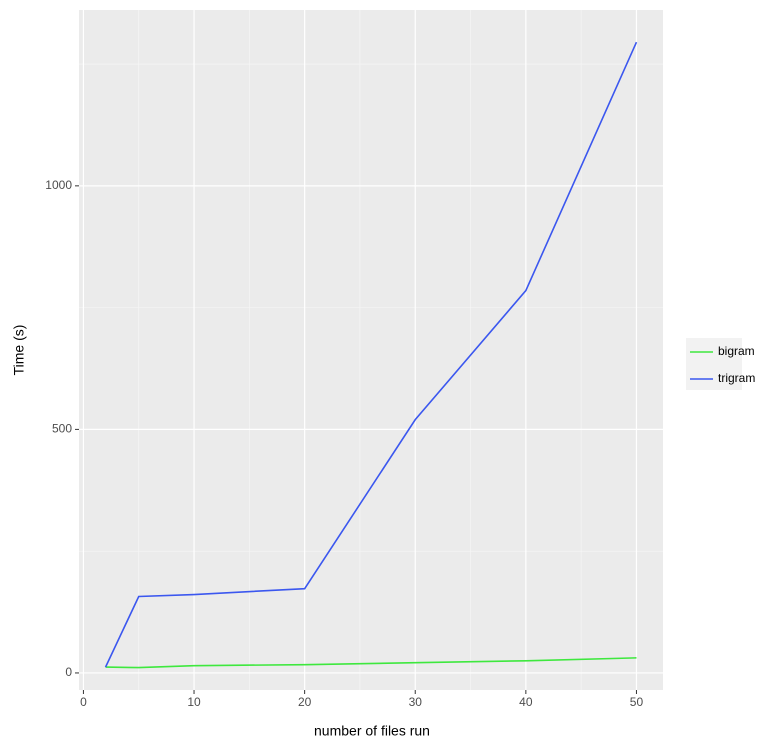  I want to click on x-tick-label: 50, so click(637, 702).